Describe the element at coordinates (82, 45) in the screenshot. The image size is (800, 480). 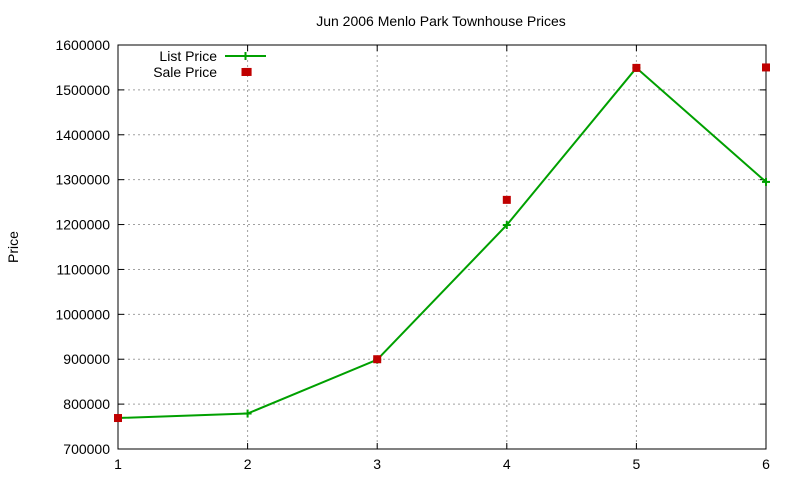
I see `y-tick-label: 1600000` at that location.